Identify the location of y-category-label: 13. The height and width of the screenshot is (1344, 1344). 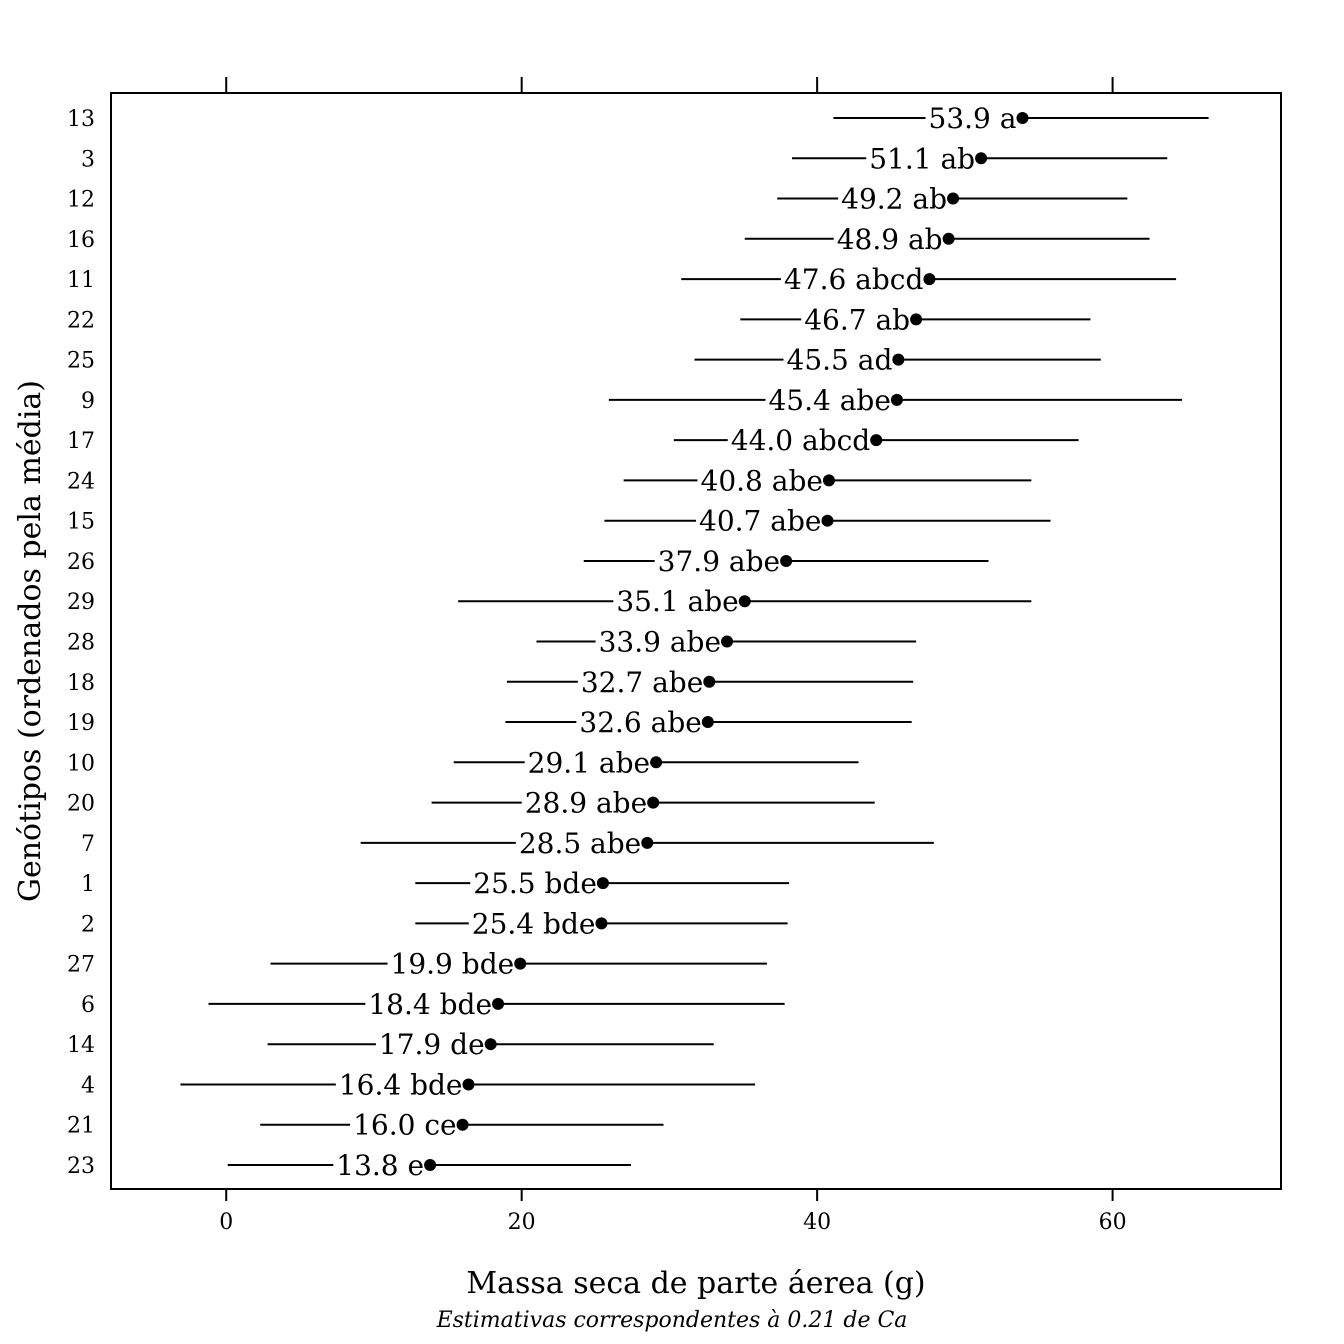
(81, 119).